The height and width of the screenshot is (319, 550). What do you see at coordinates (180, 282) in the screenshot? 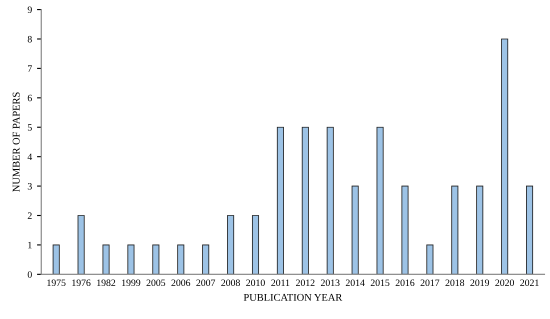
I see `x-tick-label: 2006` at bounding box center [180, 282].